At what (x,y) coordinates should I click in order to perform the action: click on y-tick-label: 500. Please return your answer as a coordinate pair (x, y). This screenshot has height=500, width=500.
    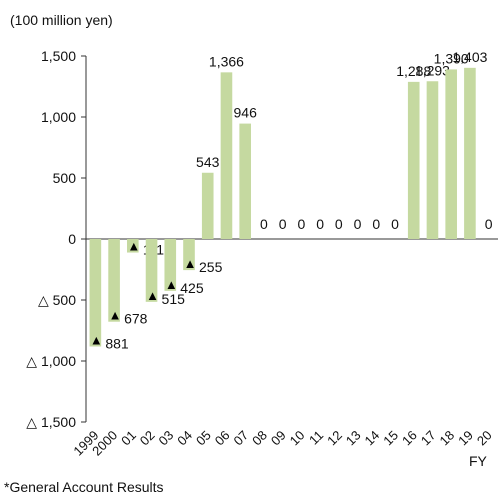
    Looking at the image, I should click on (65, 178).